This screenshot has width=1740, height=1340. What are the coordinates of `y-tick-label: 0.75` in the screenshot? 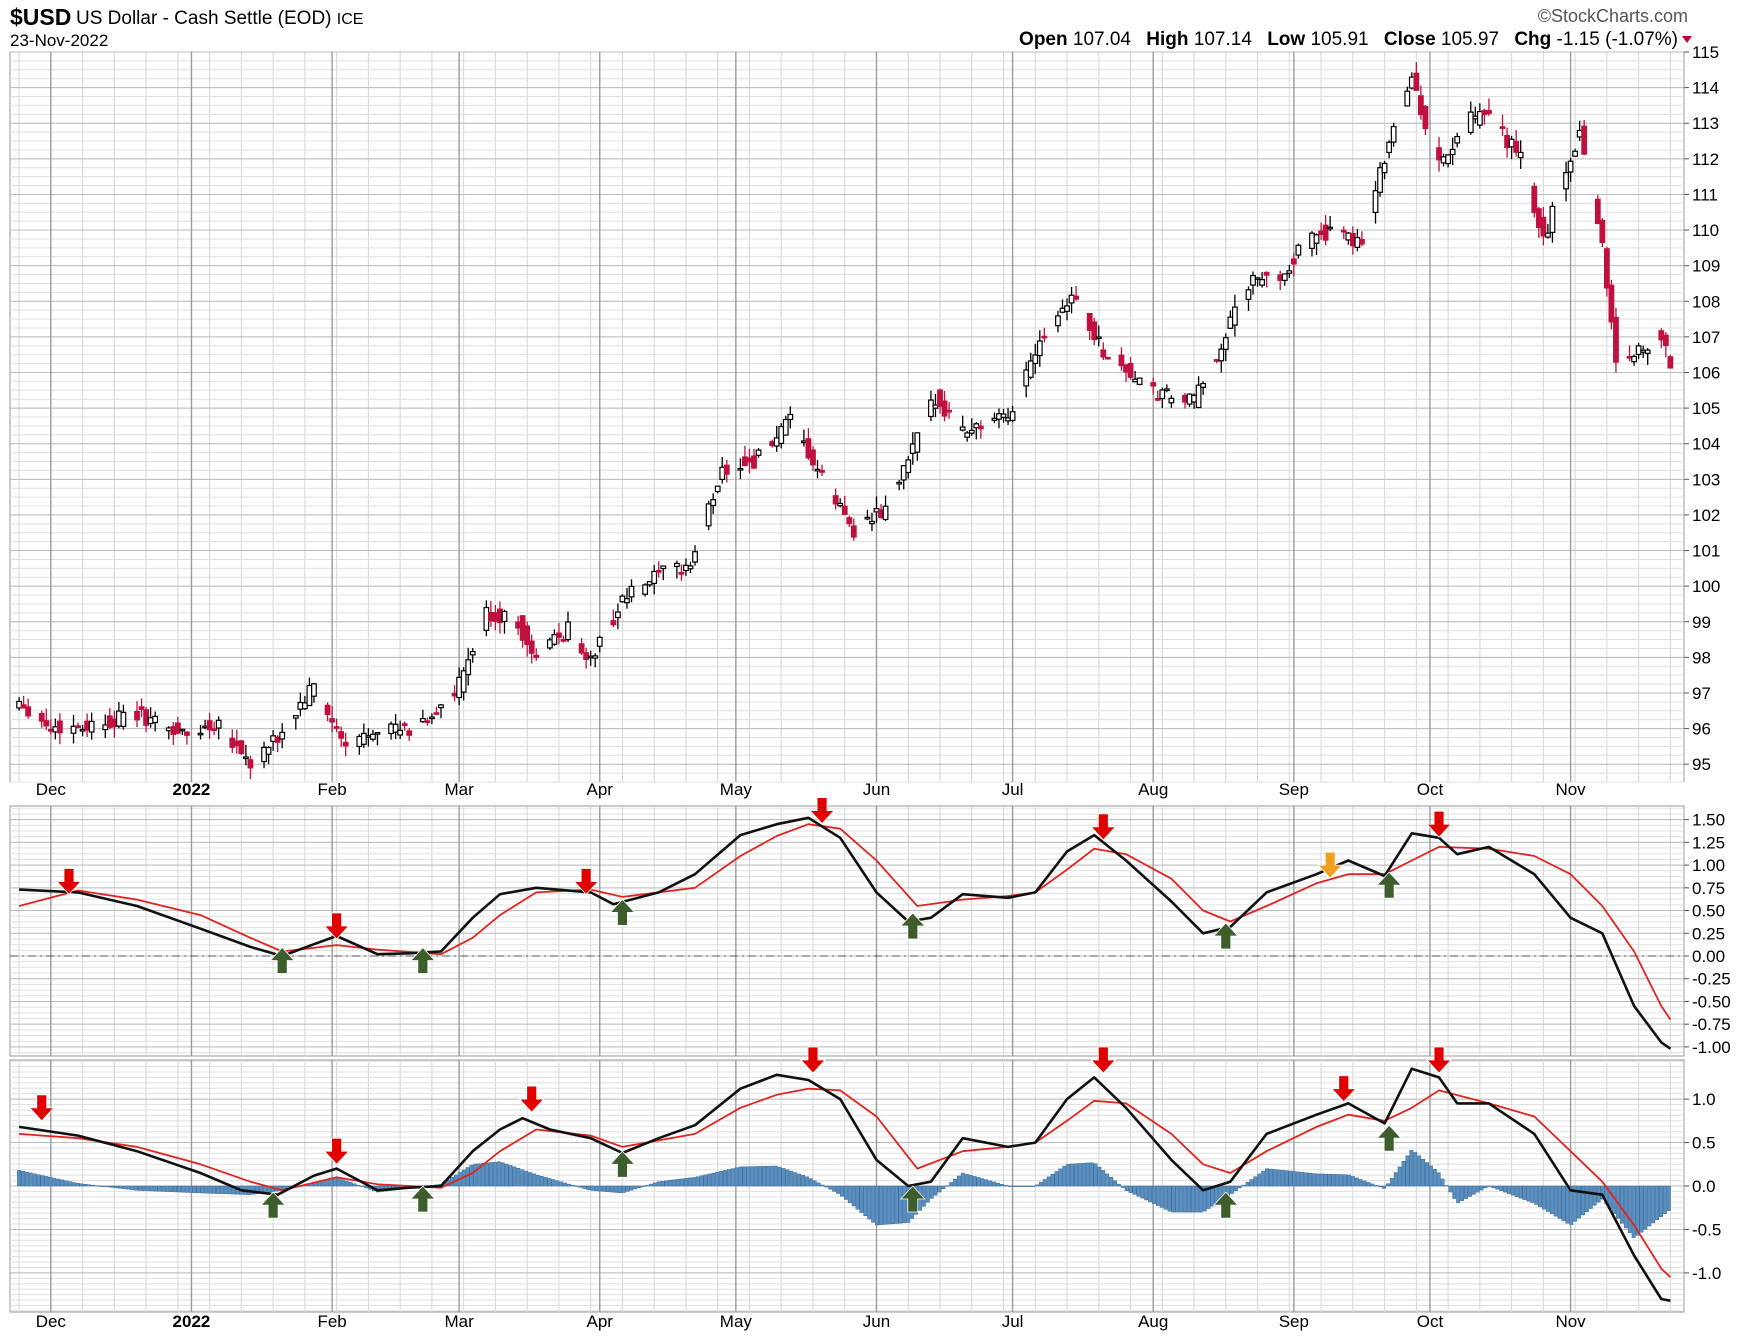 It's located at (1708, 888).